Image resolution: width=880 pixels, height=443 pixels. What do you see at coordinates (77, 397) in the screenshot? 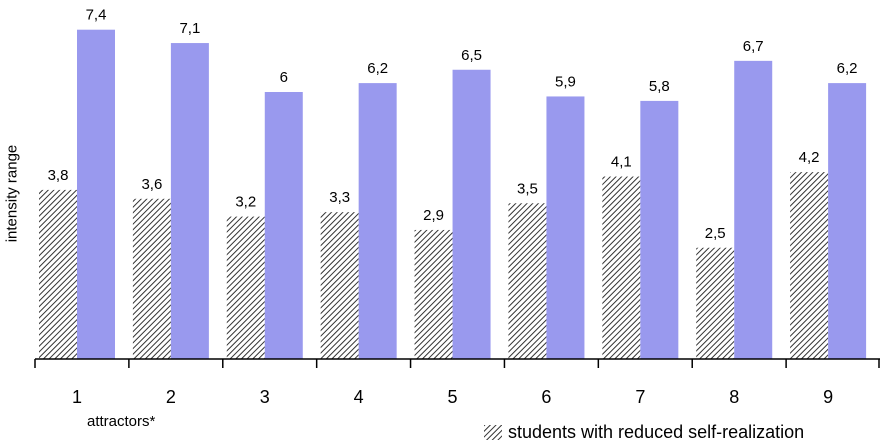
I see `x-tick-label: 1` at bounding box center [77, 397].